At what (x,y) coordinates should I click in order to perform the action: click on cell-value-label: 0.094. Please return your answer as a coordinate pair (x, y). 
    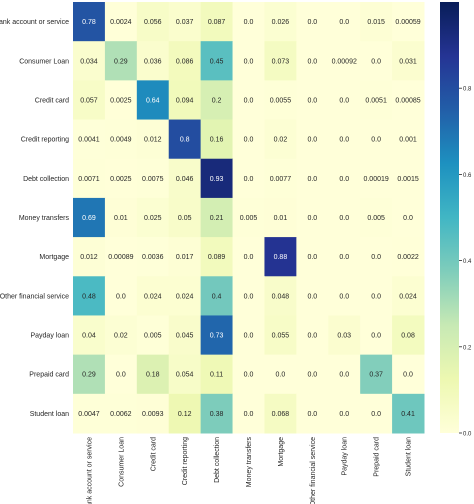
    Looking at the image, I should click on (185, 100).